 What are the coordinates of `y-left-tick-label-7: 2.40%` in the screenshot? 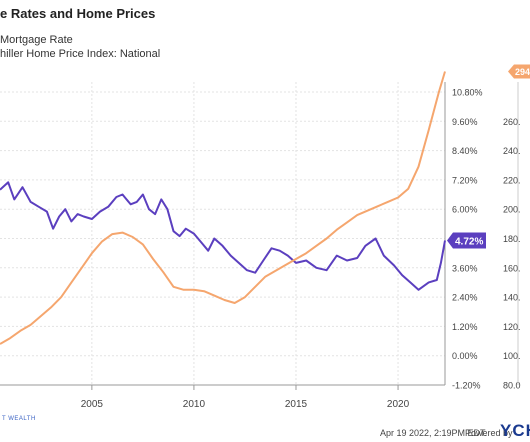 It's located at (465, 298).